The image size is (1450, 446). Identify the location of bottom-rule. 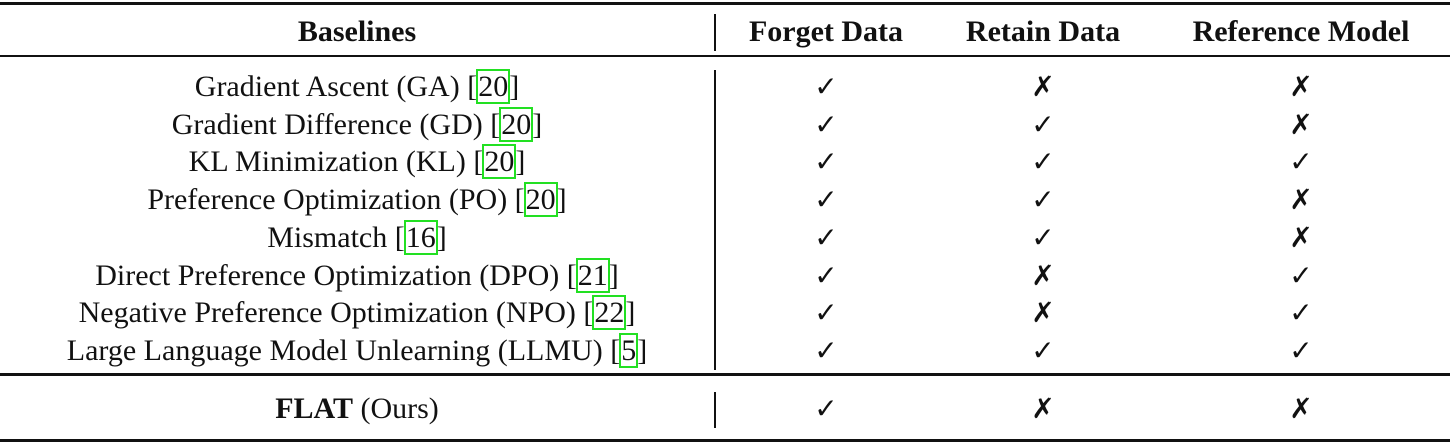
(725, 440).